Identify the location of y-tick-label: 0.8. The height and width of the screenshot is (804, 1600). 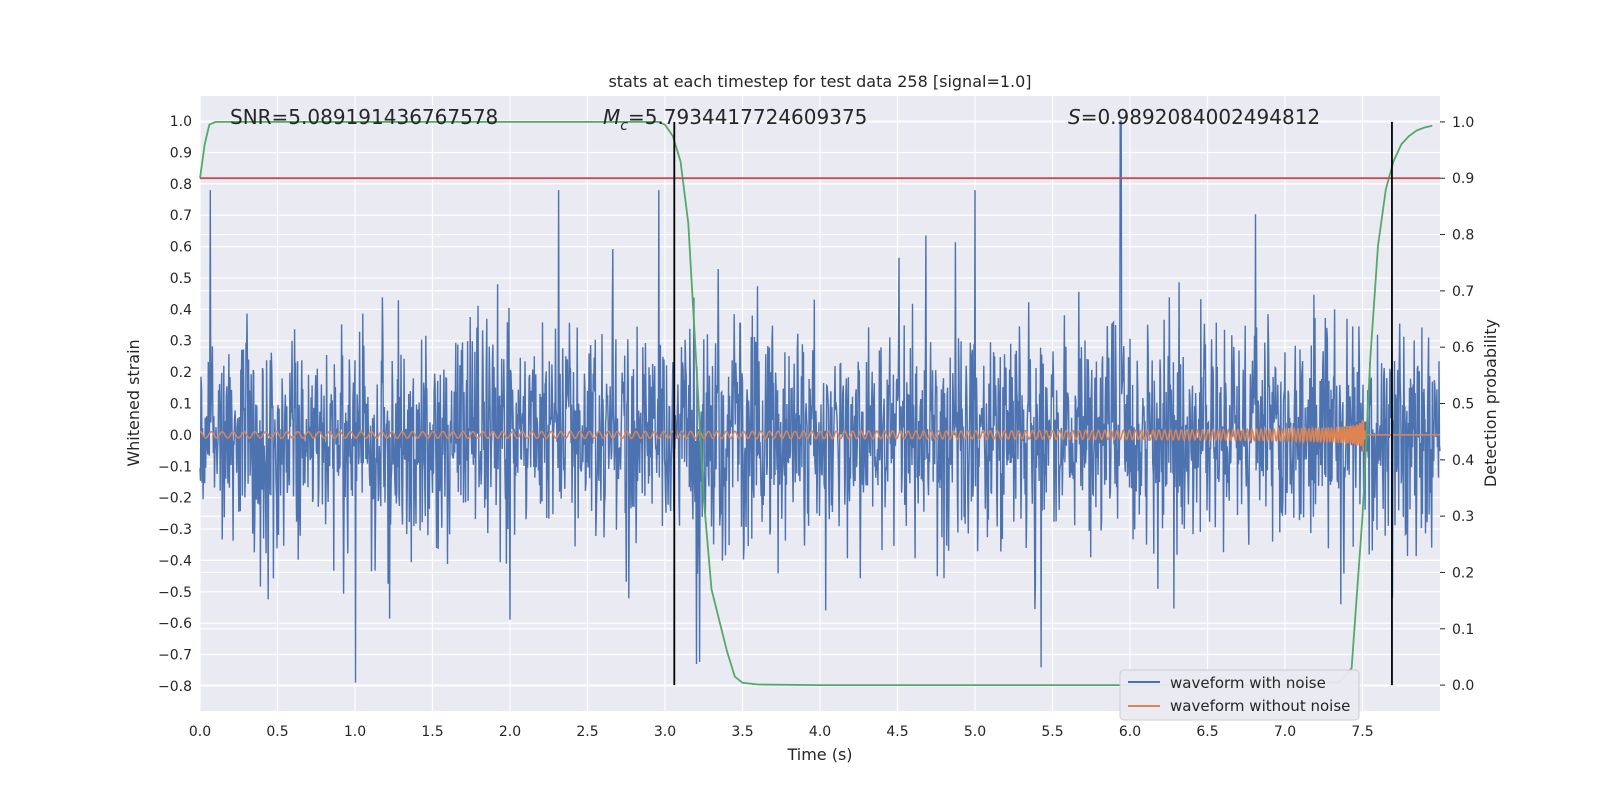
(181, 185).